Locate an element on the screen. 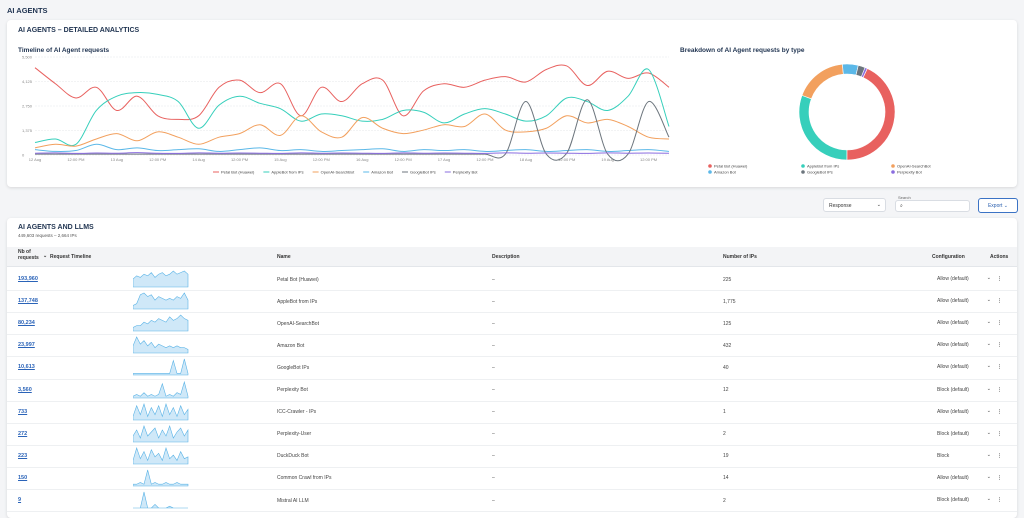  legend-label: GoogleBot IPs is located at coordinates (820, 172).